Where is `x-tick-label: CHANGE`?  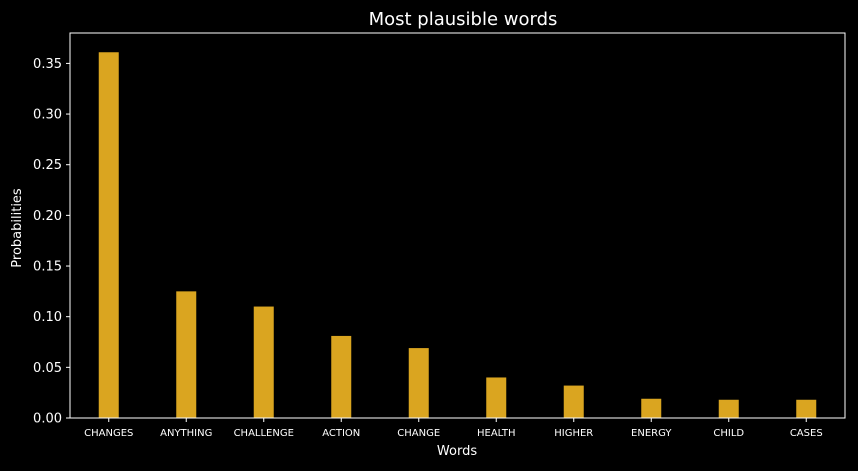
x-tick-label: CHANGE is located at coordinates (418, 433).